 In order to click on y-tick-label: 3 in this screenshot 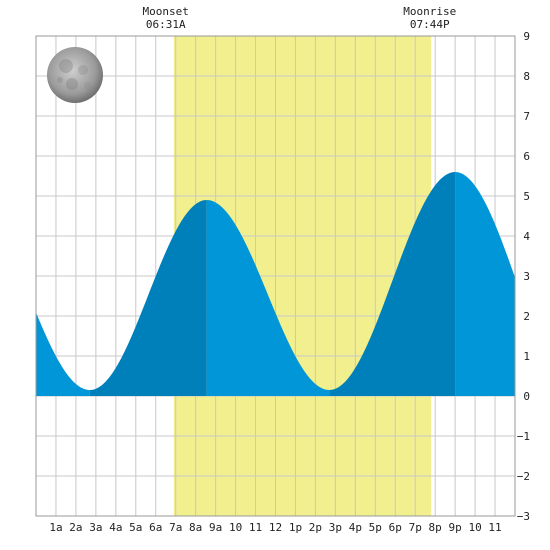, I will do `click(526, 276)`.